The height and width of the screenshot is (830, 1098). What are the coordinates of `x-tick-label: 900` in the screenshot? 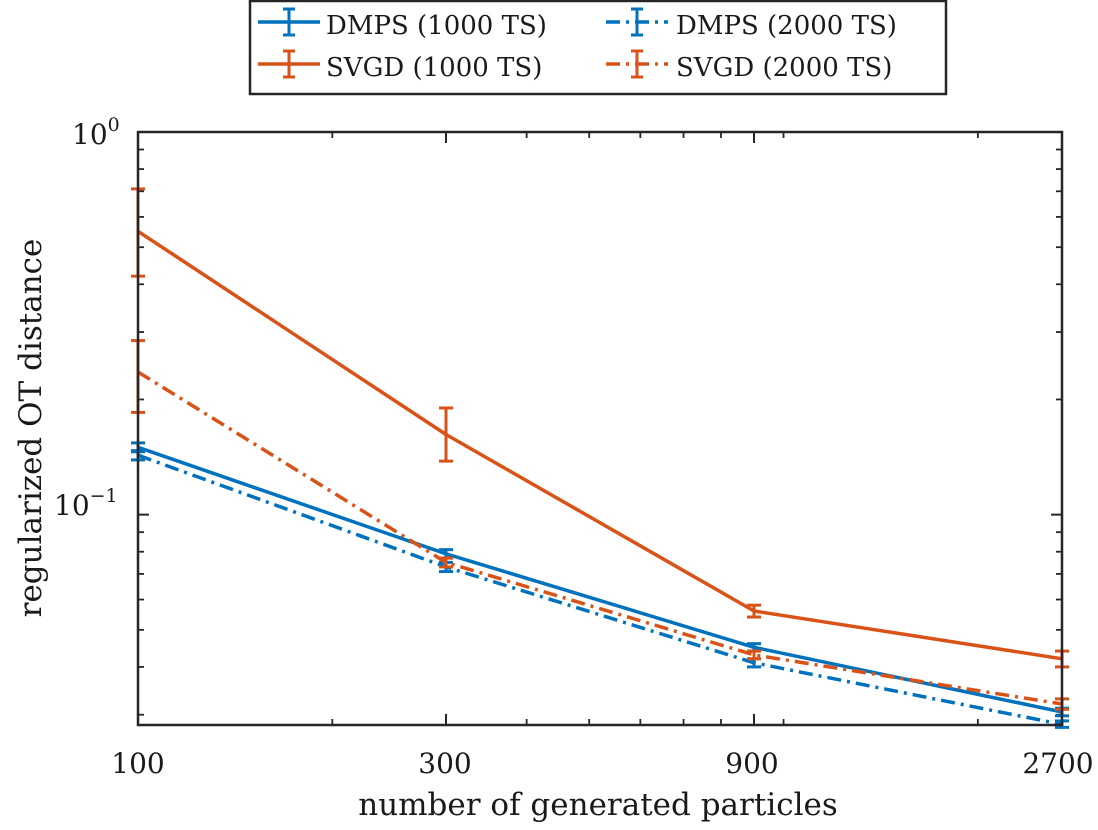 It's located at (751, 763).